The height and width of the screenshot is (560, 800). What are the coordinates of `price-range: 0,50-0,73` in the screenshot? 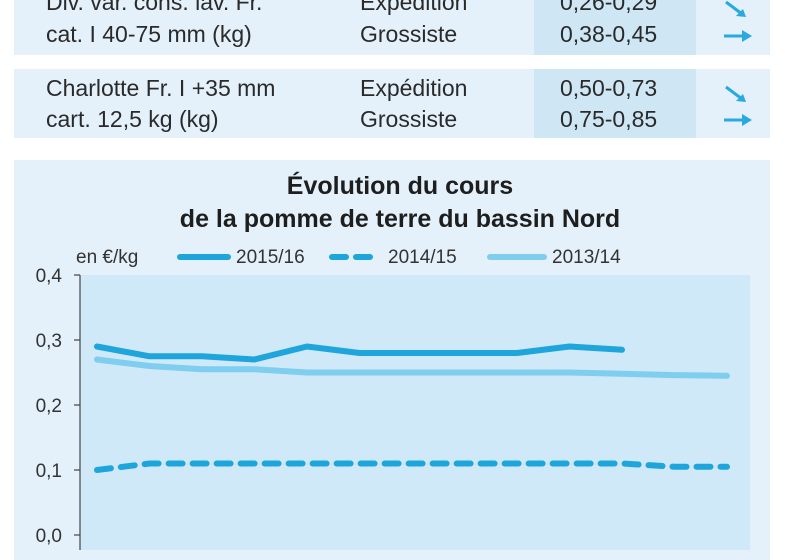 It's located at (609, 88).